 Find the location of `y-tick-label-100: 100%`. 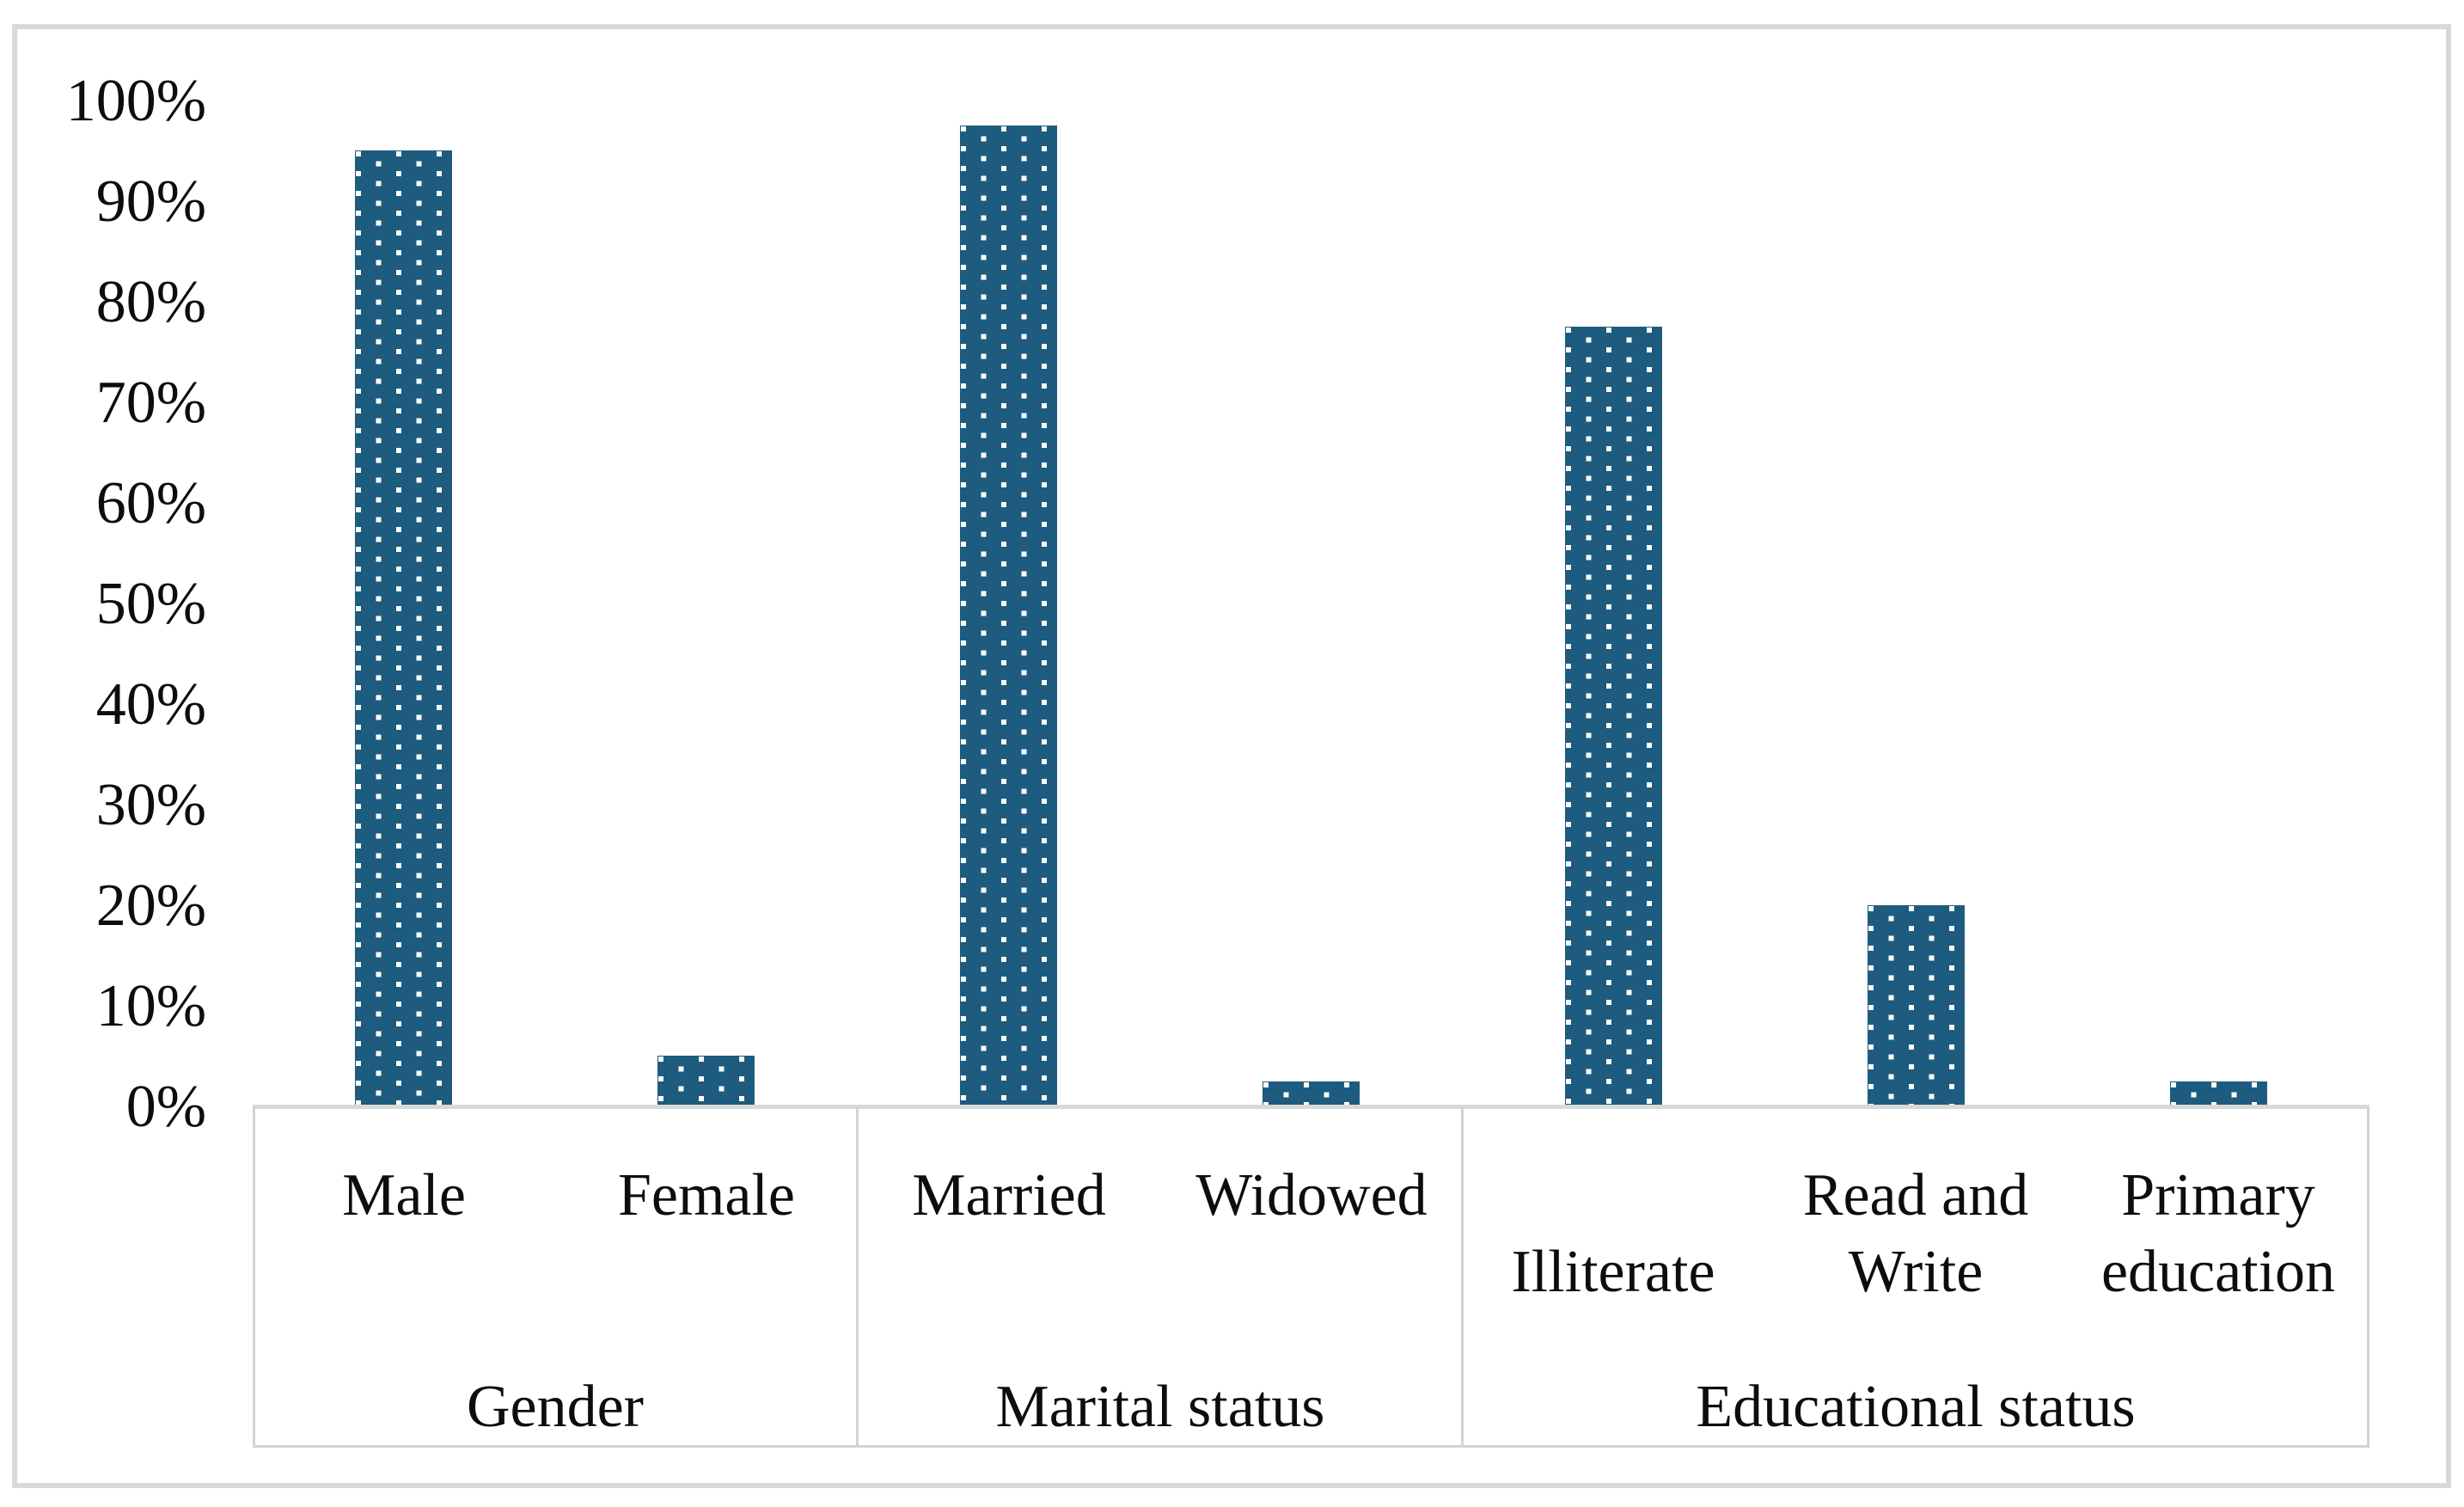

y-tick-label-100: 100% is located at coordinates (135, 101).